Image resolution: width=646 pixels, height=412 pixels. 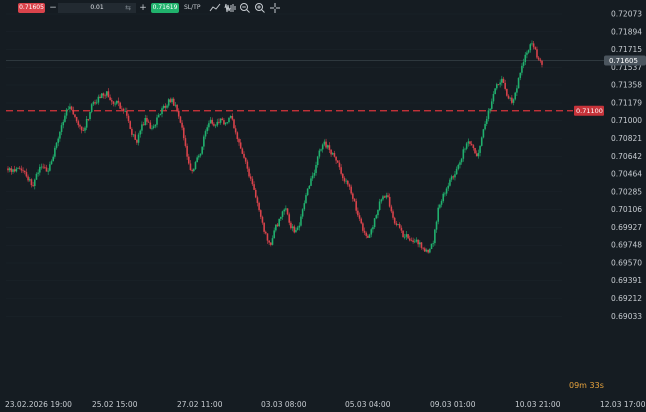 I want to click on zoom-out-icon, so click(x=245, y=8).